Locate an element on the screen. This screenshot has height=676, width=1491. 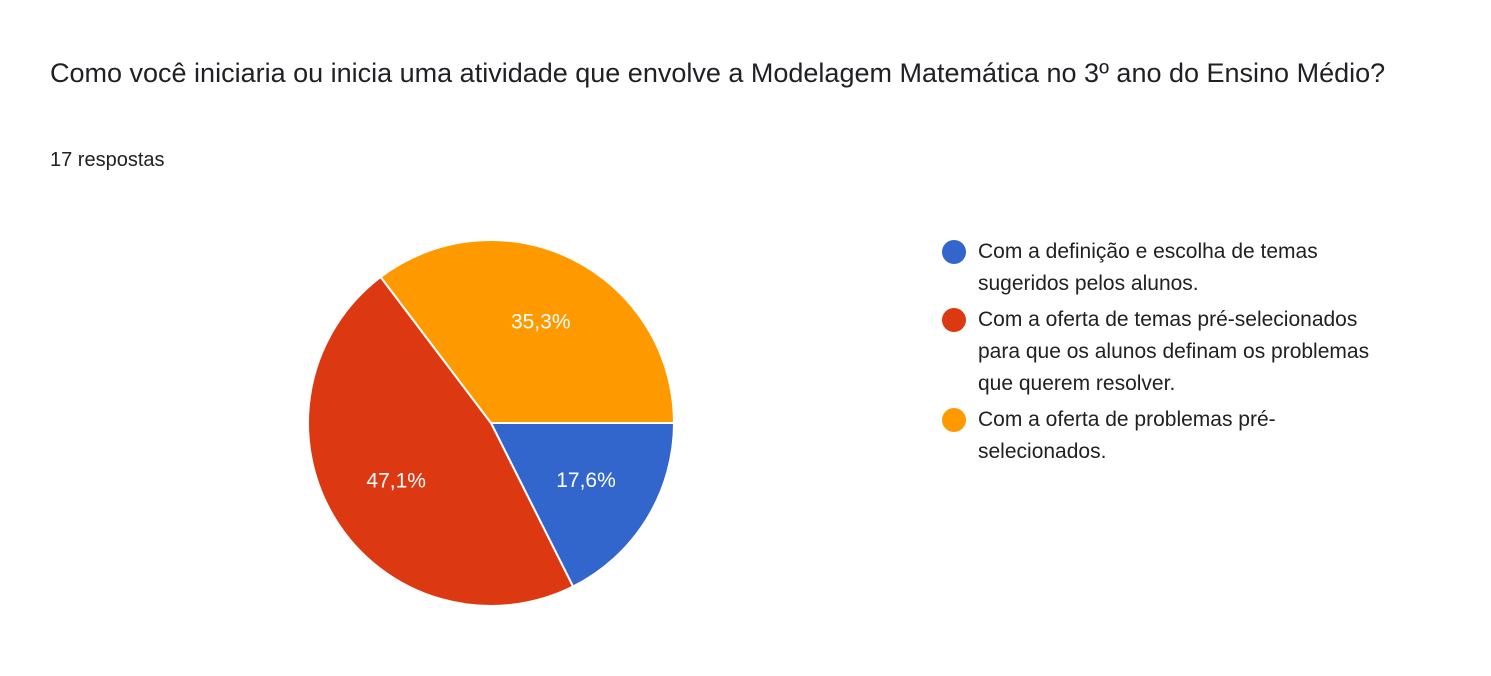
data-label: 17,6% is located at coordinates (586, 480).